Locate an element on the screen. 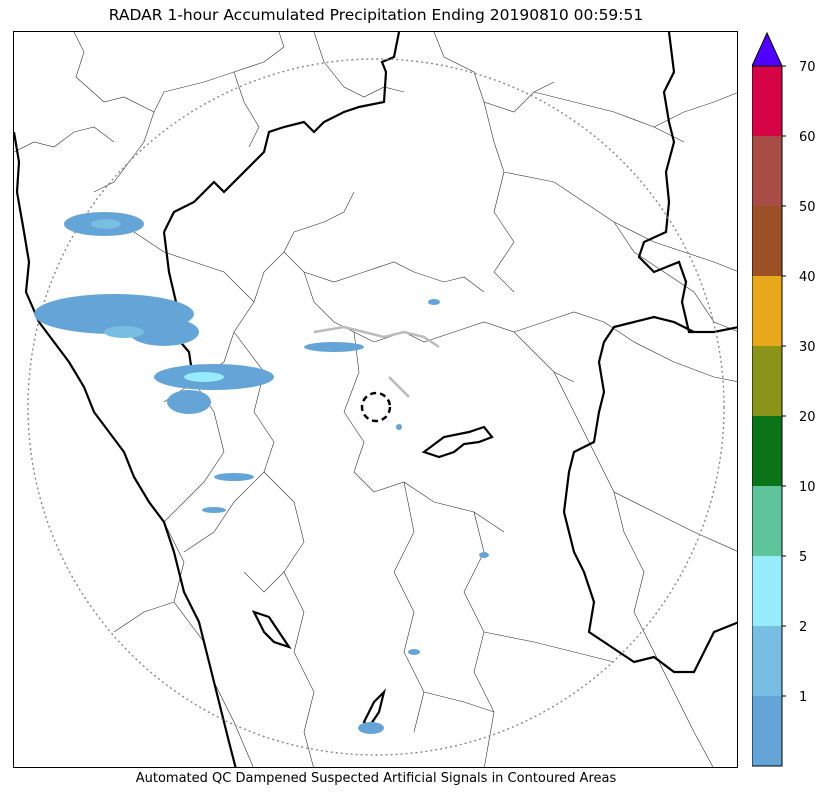 The height and width of the screenshot is (797, 825). colorbar-tick-label: 1 is located at coordinates (803, 697).